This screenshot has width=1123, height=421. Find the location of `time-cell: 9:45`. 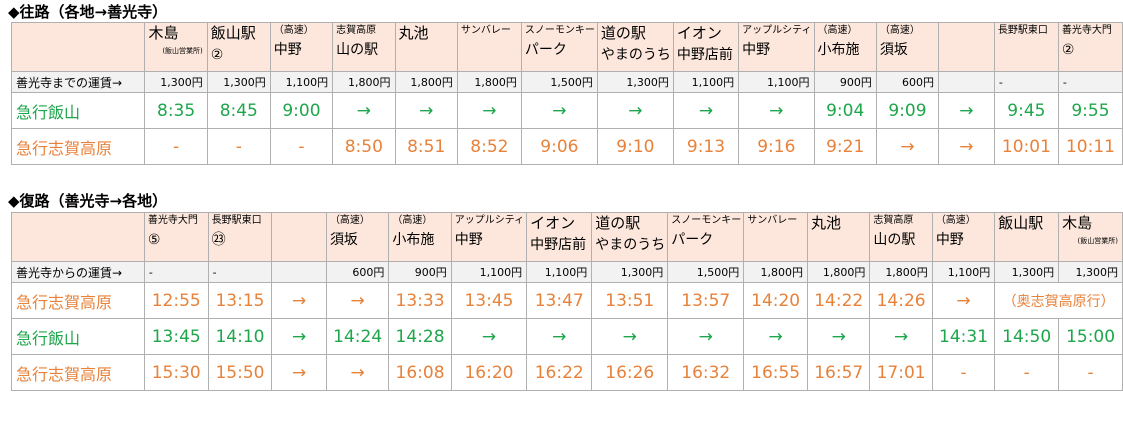

time-cell: 9:45 is located at coordinates (1026, 110).